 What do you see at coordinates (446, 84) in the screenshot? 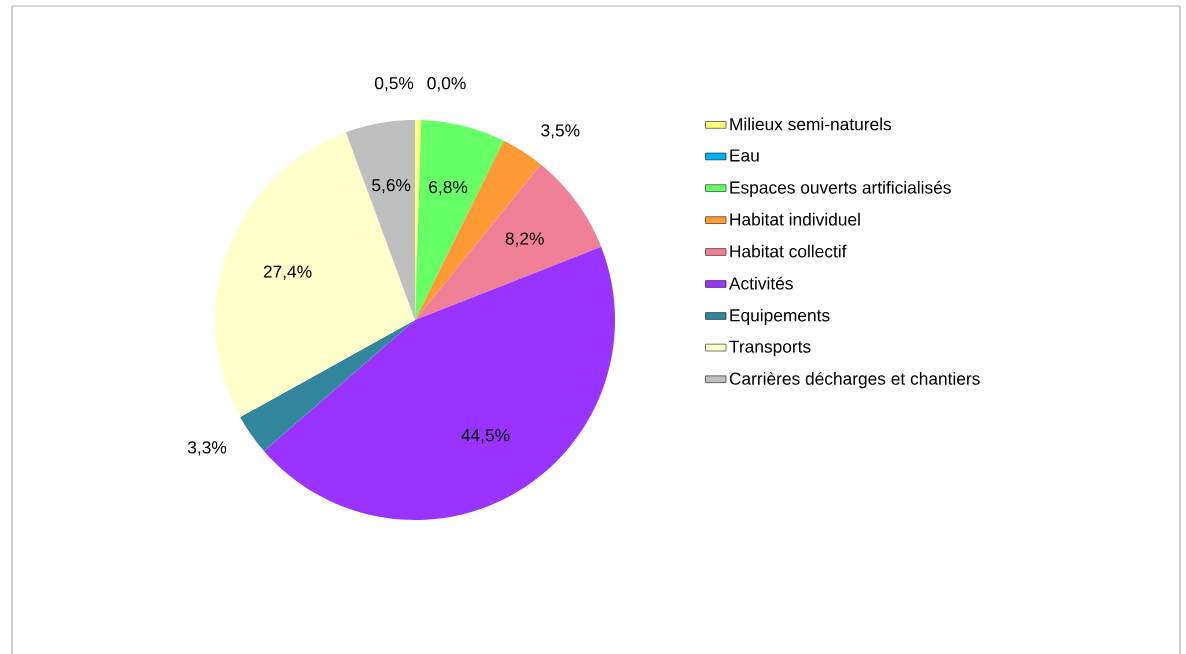
I see `text: 0,0%` at bounding box center [446, 84].